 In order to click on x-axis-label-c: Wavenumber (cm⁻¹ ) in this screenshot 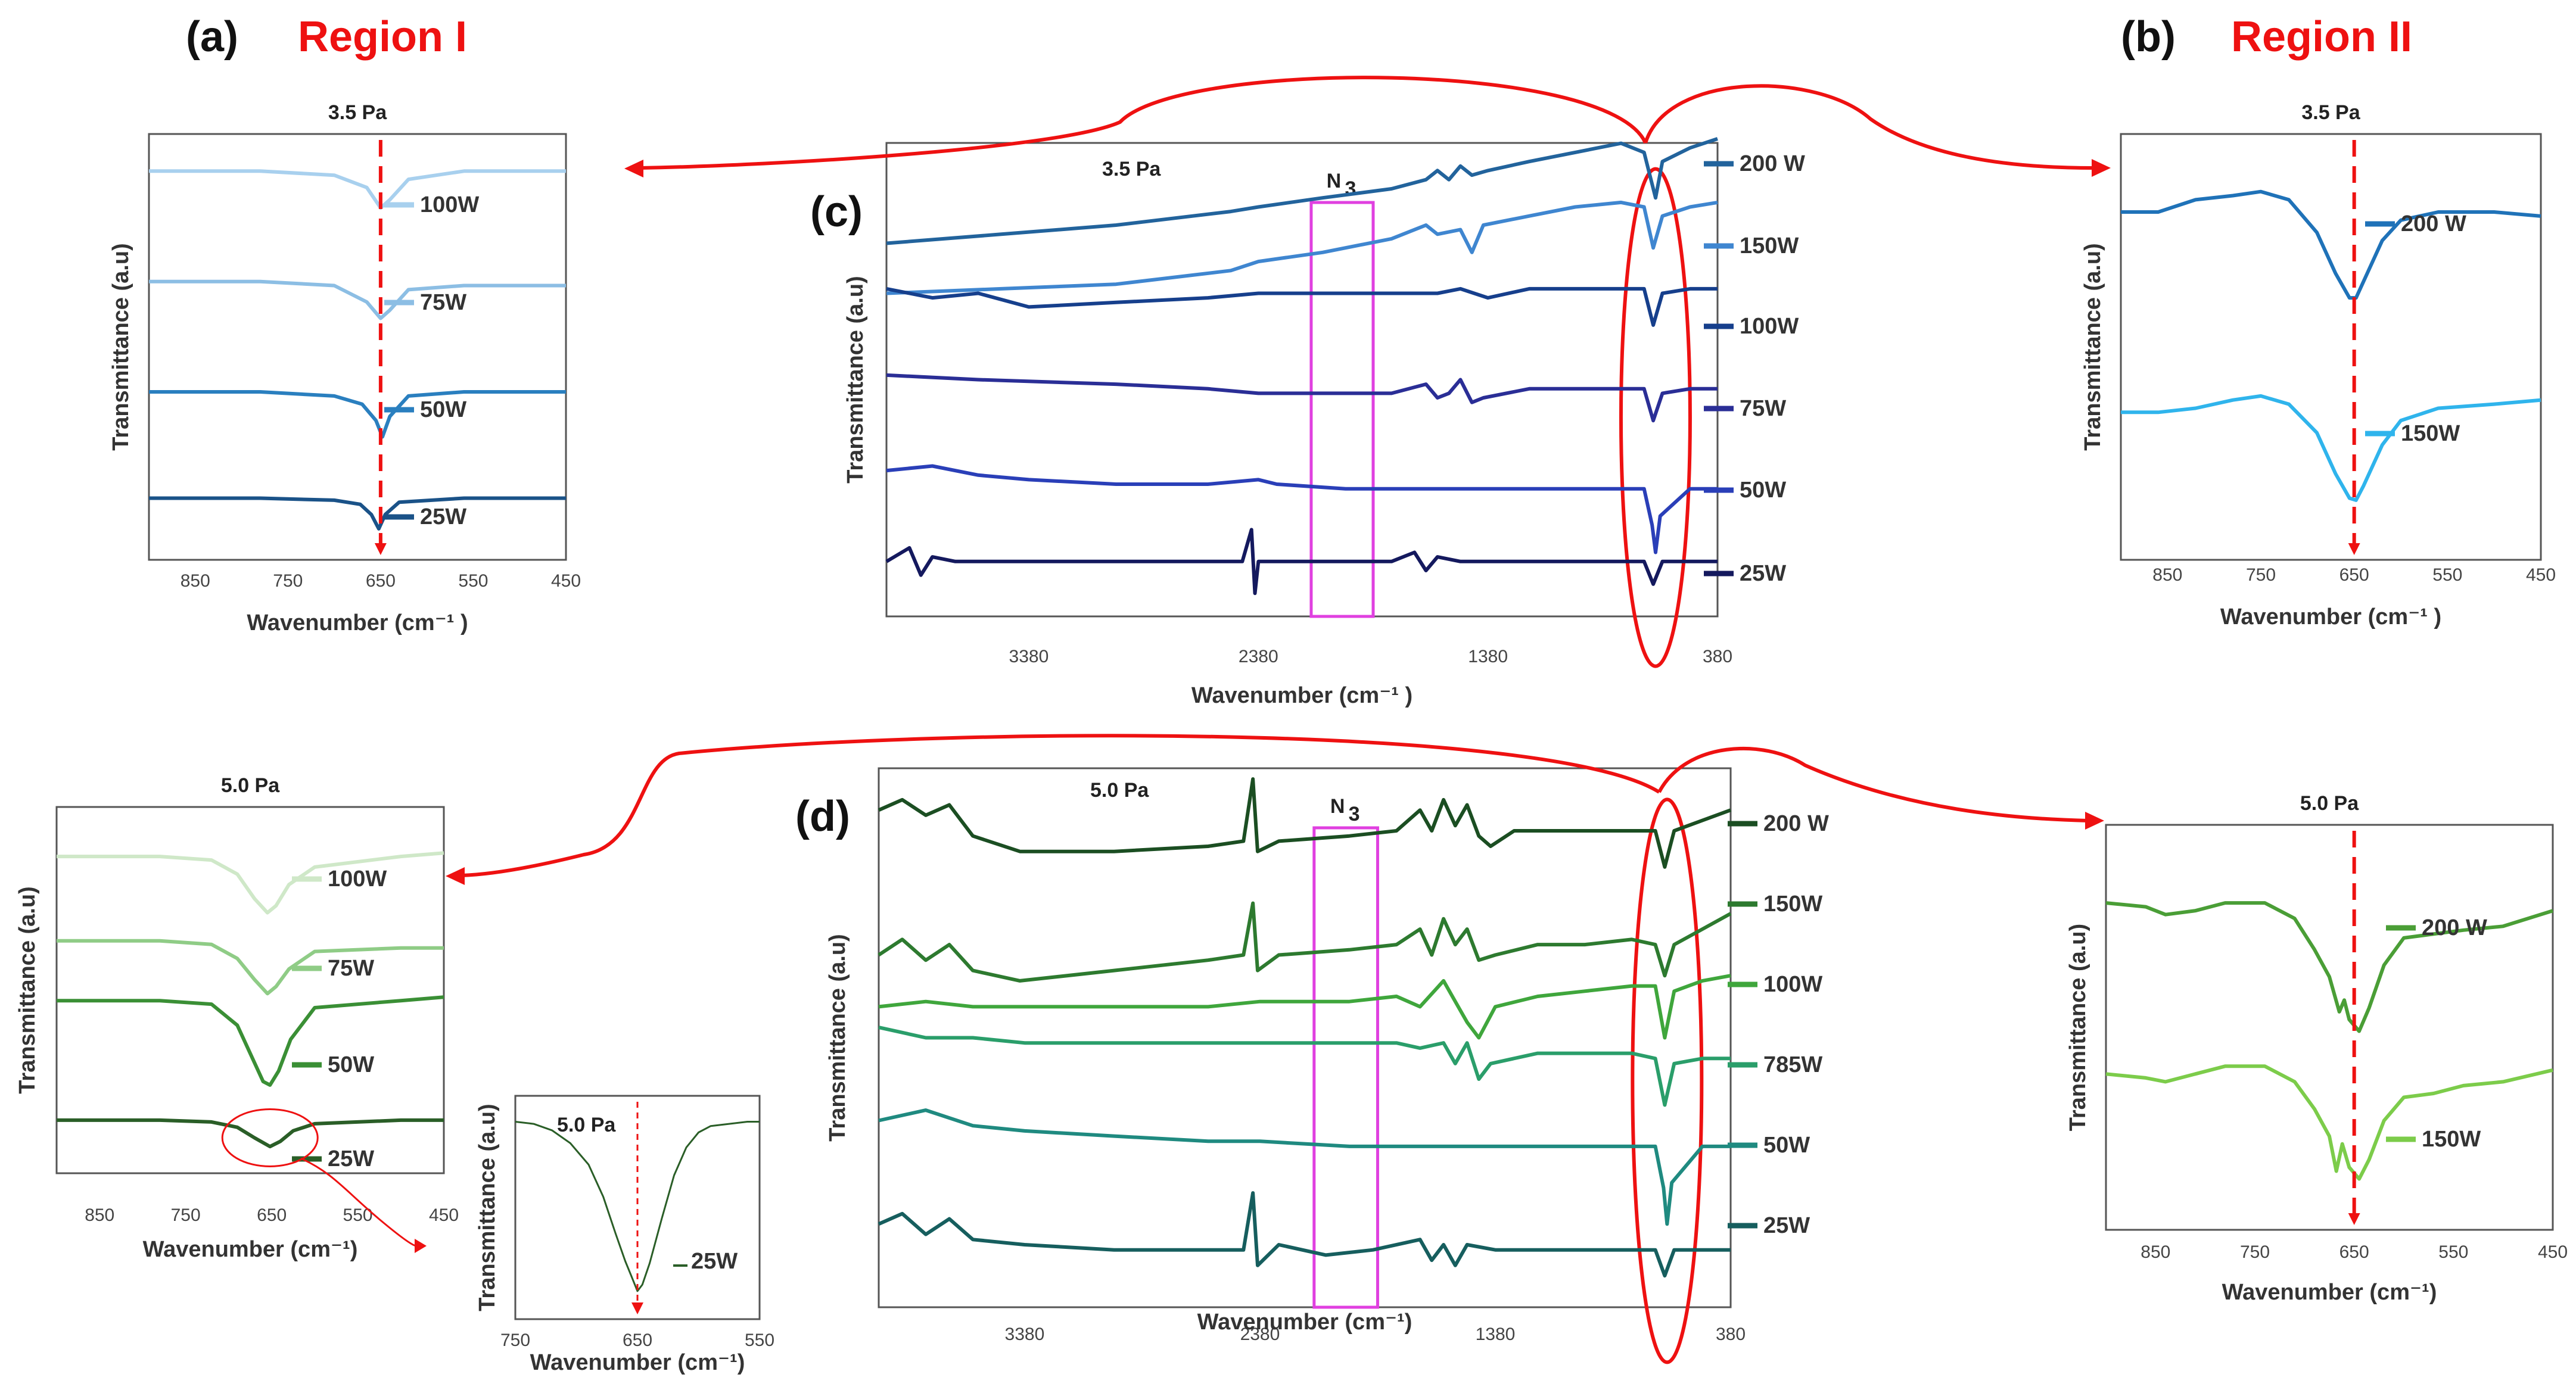, I will do `click(1302, 695)`.